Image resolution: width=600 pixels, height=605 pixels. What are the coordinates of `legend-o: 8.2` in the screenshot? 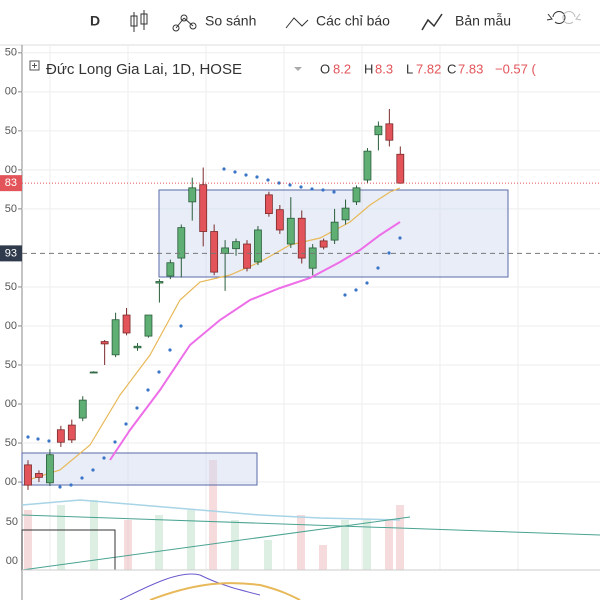 It's located at (342, 68).